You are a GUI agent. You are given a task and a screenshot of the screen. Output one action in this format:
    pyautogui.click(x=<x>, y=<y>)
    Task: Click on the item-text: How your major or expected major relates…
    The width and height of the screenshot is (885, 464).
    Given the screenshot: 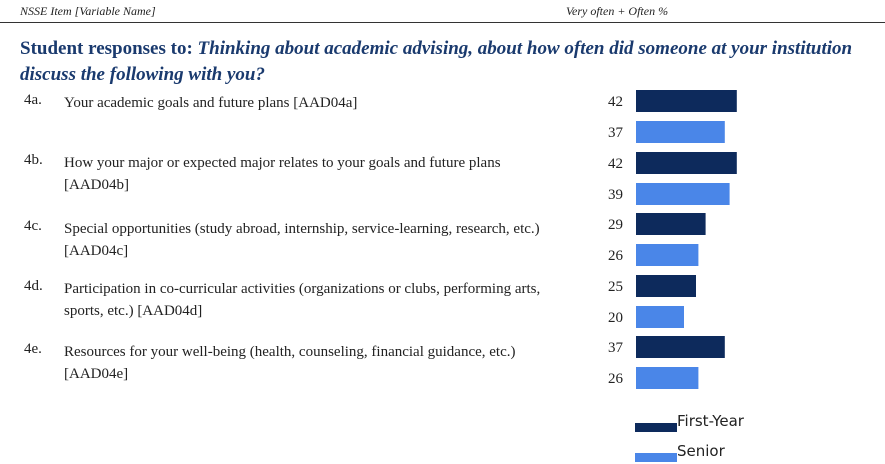 What is the action you would take?
    pyautogui.click(x=282, y=174)
    